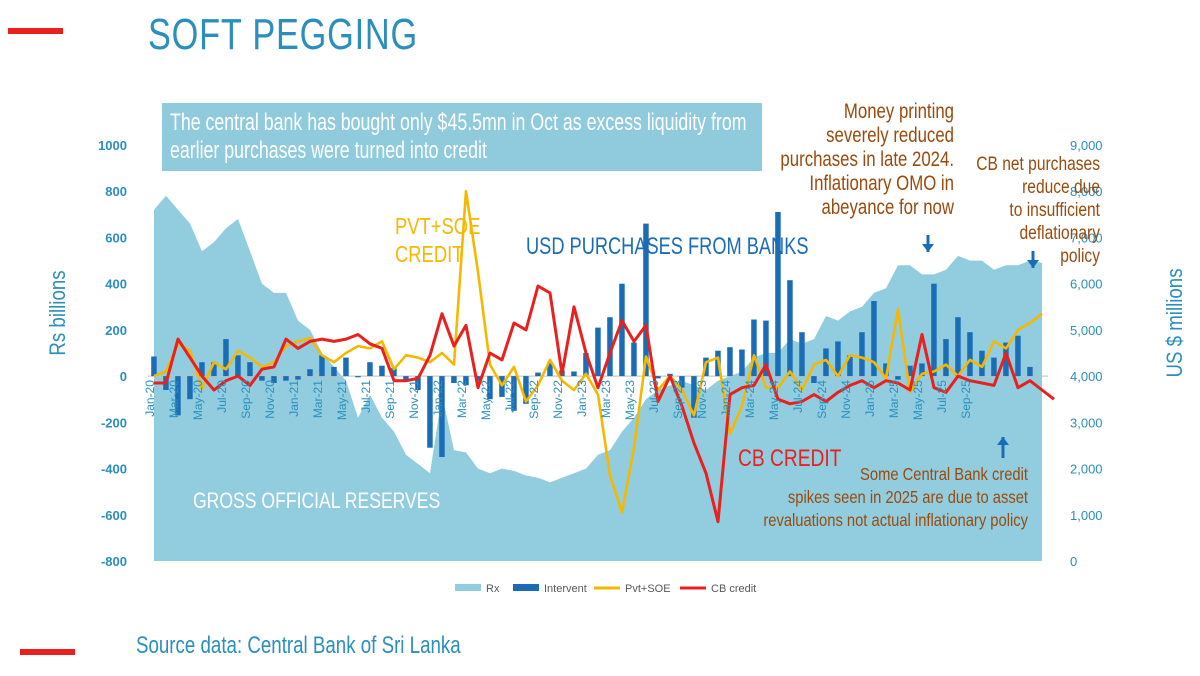 The height and width of the screenshot is (676, 1200). I want to click on gross-reserves-label: GROSS OFFICIAL RESERVES, so click(316, 501).